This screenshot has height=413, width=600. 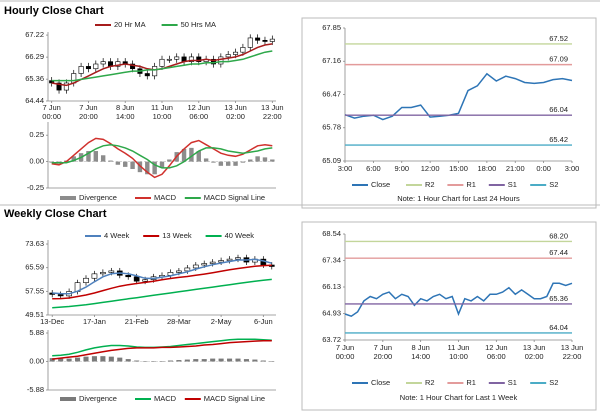 What do you see at coordinates (34, 56) in the screenshot?
I see `y-tick-label: 66.29` at bounding box center [34, 56].